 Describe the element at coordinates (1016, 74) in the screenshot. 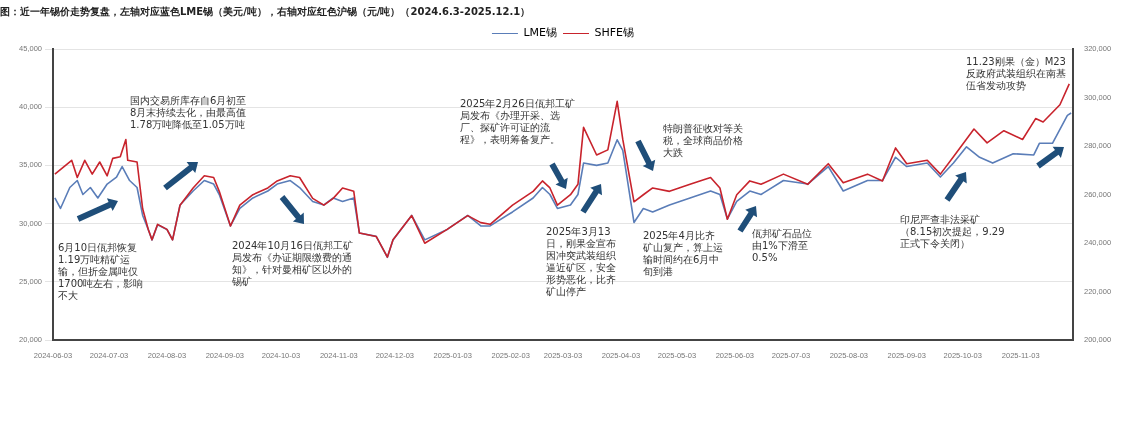

I see `annotation: 11.23刚果（金）M23反政府武装组织在南基伍省发动攻势` at that location.